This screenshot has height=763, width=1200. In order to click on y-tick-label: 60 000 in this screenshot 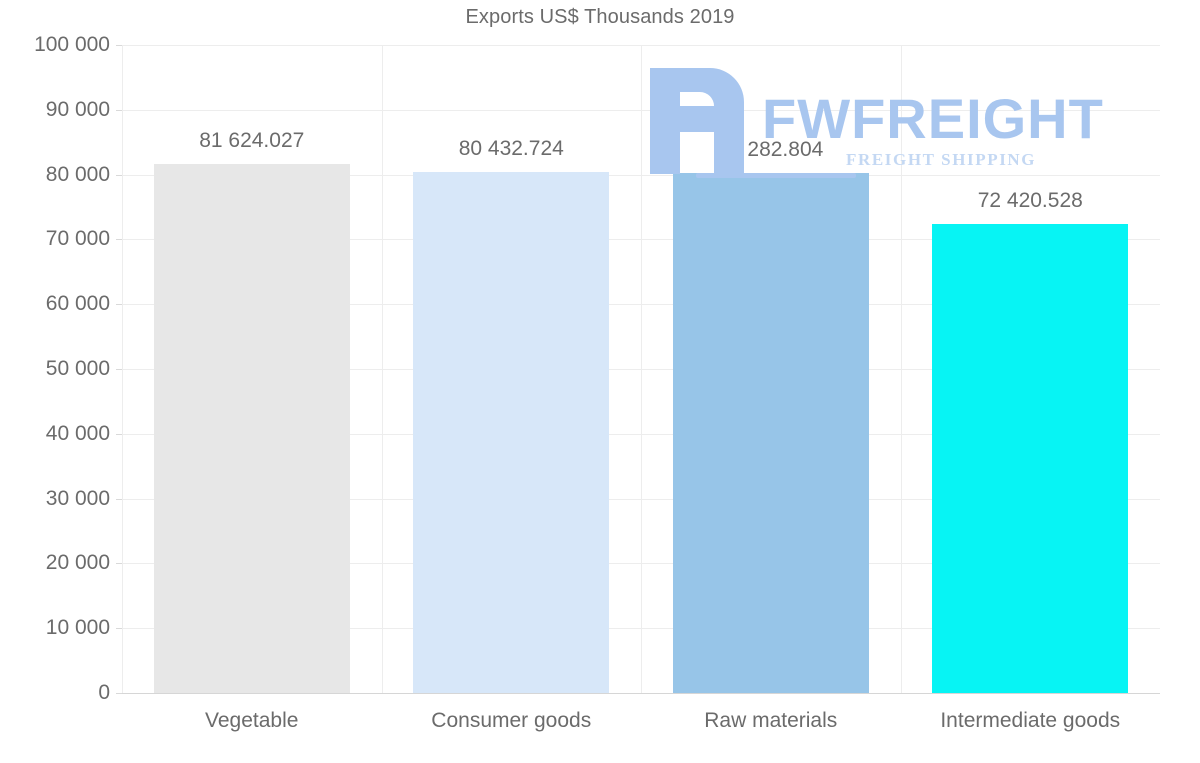, I will do `click(77, 304)`.